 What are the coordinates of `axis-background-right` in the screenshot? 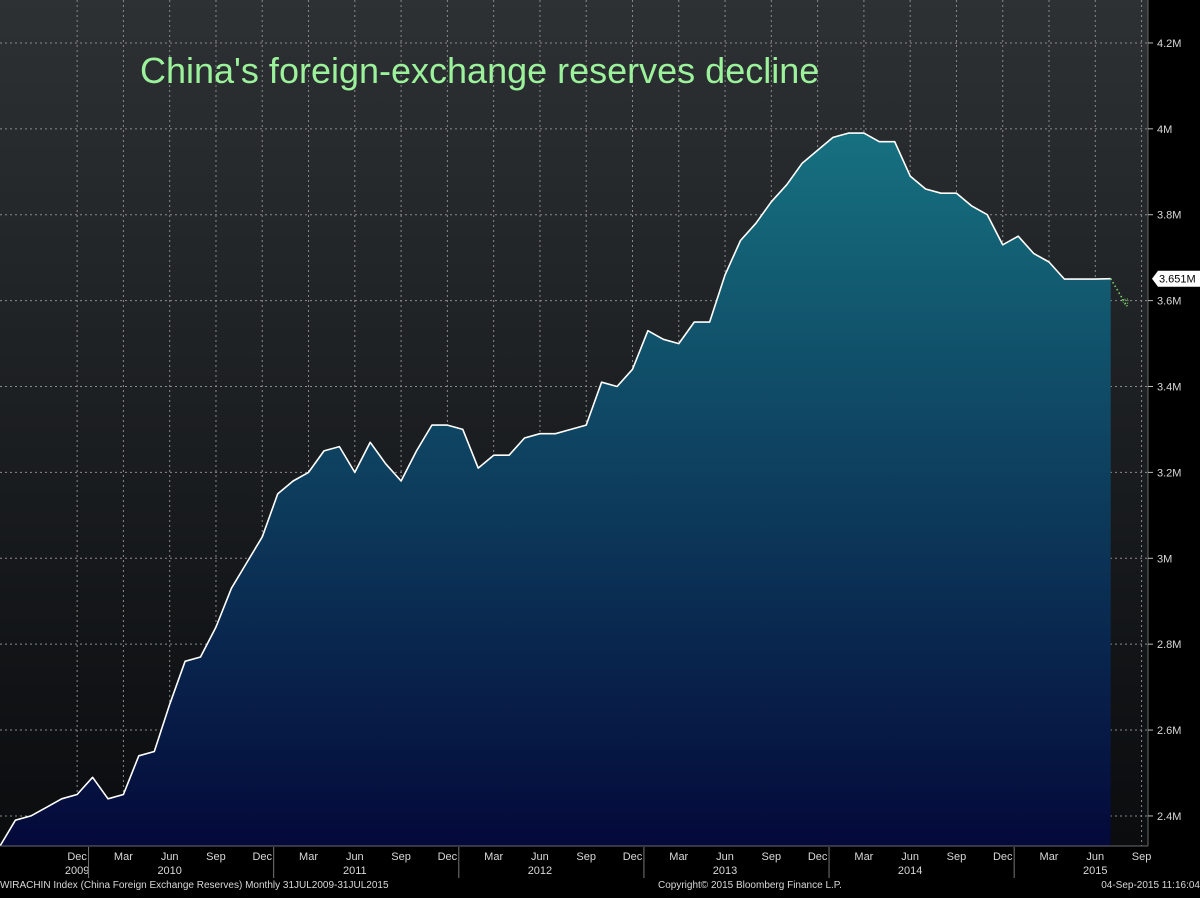 It's located at (1174, 446).